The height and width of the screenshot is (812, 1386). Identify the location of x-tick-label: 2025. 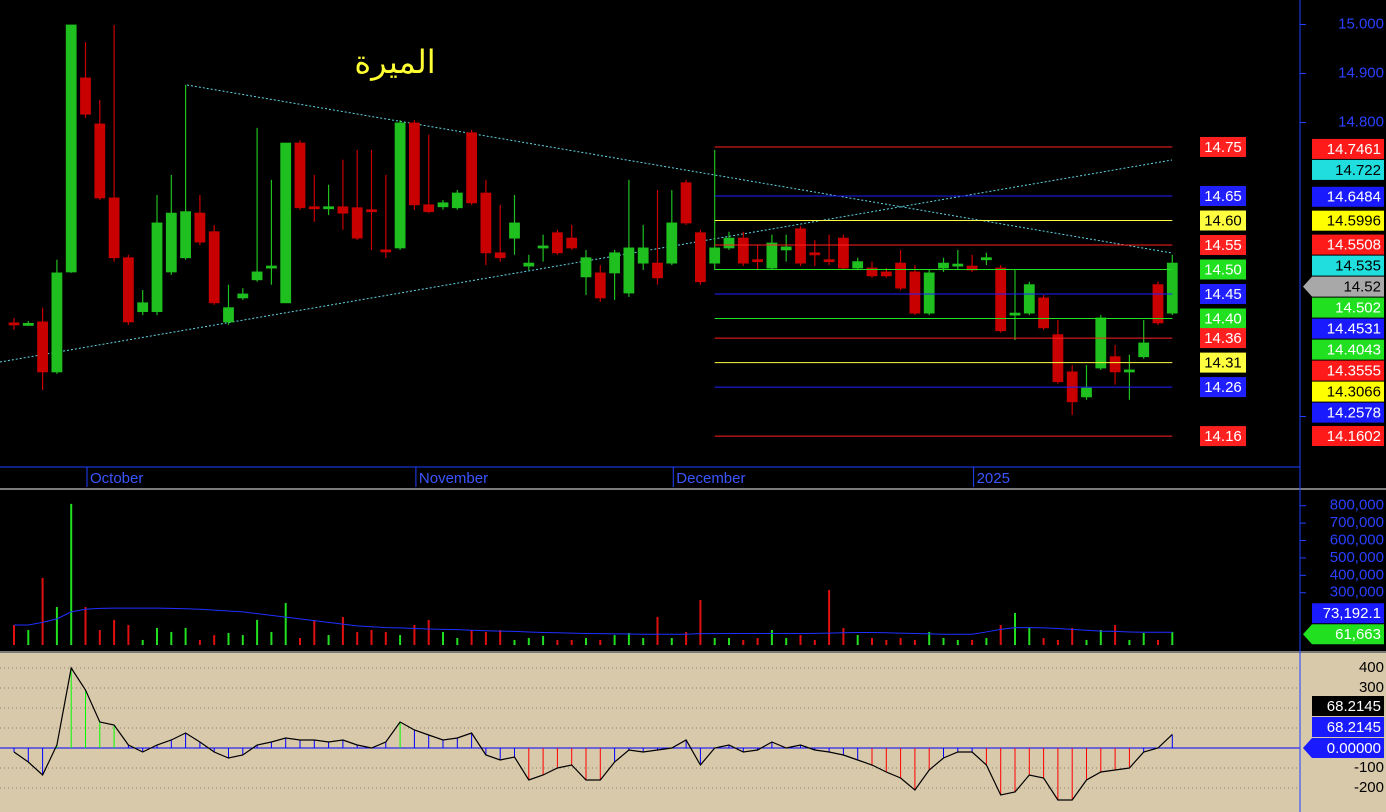
(993, 478).